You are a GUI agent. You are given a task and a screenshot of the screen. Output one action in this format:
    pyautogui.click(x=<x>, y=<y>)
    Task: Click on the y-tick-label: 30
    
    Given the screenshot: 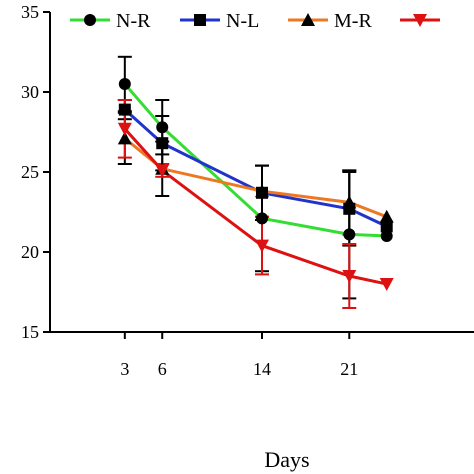 What is the action you would take?
    pyautogui.click(x=30, y=92)
    